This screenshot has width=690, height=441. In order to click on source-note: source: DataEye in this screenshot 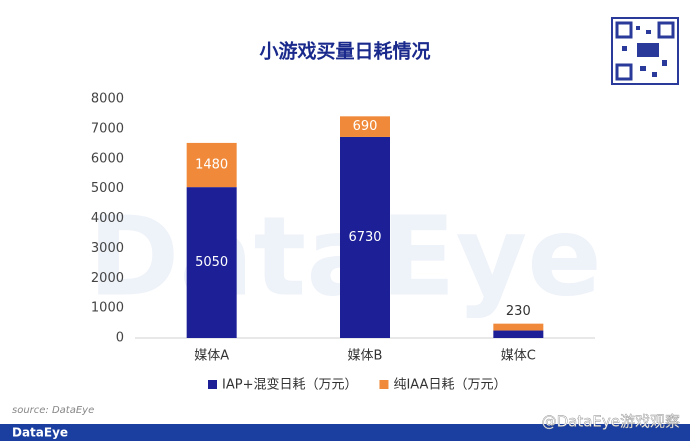, I will do `click(53, 410)`.